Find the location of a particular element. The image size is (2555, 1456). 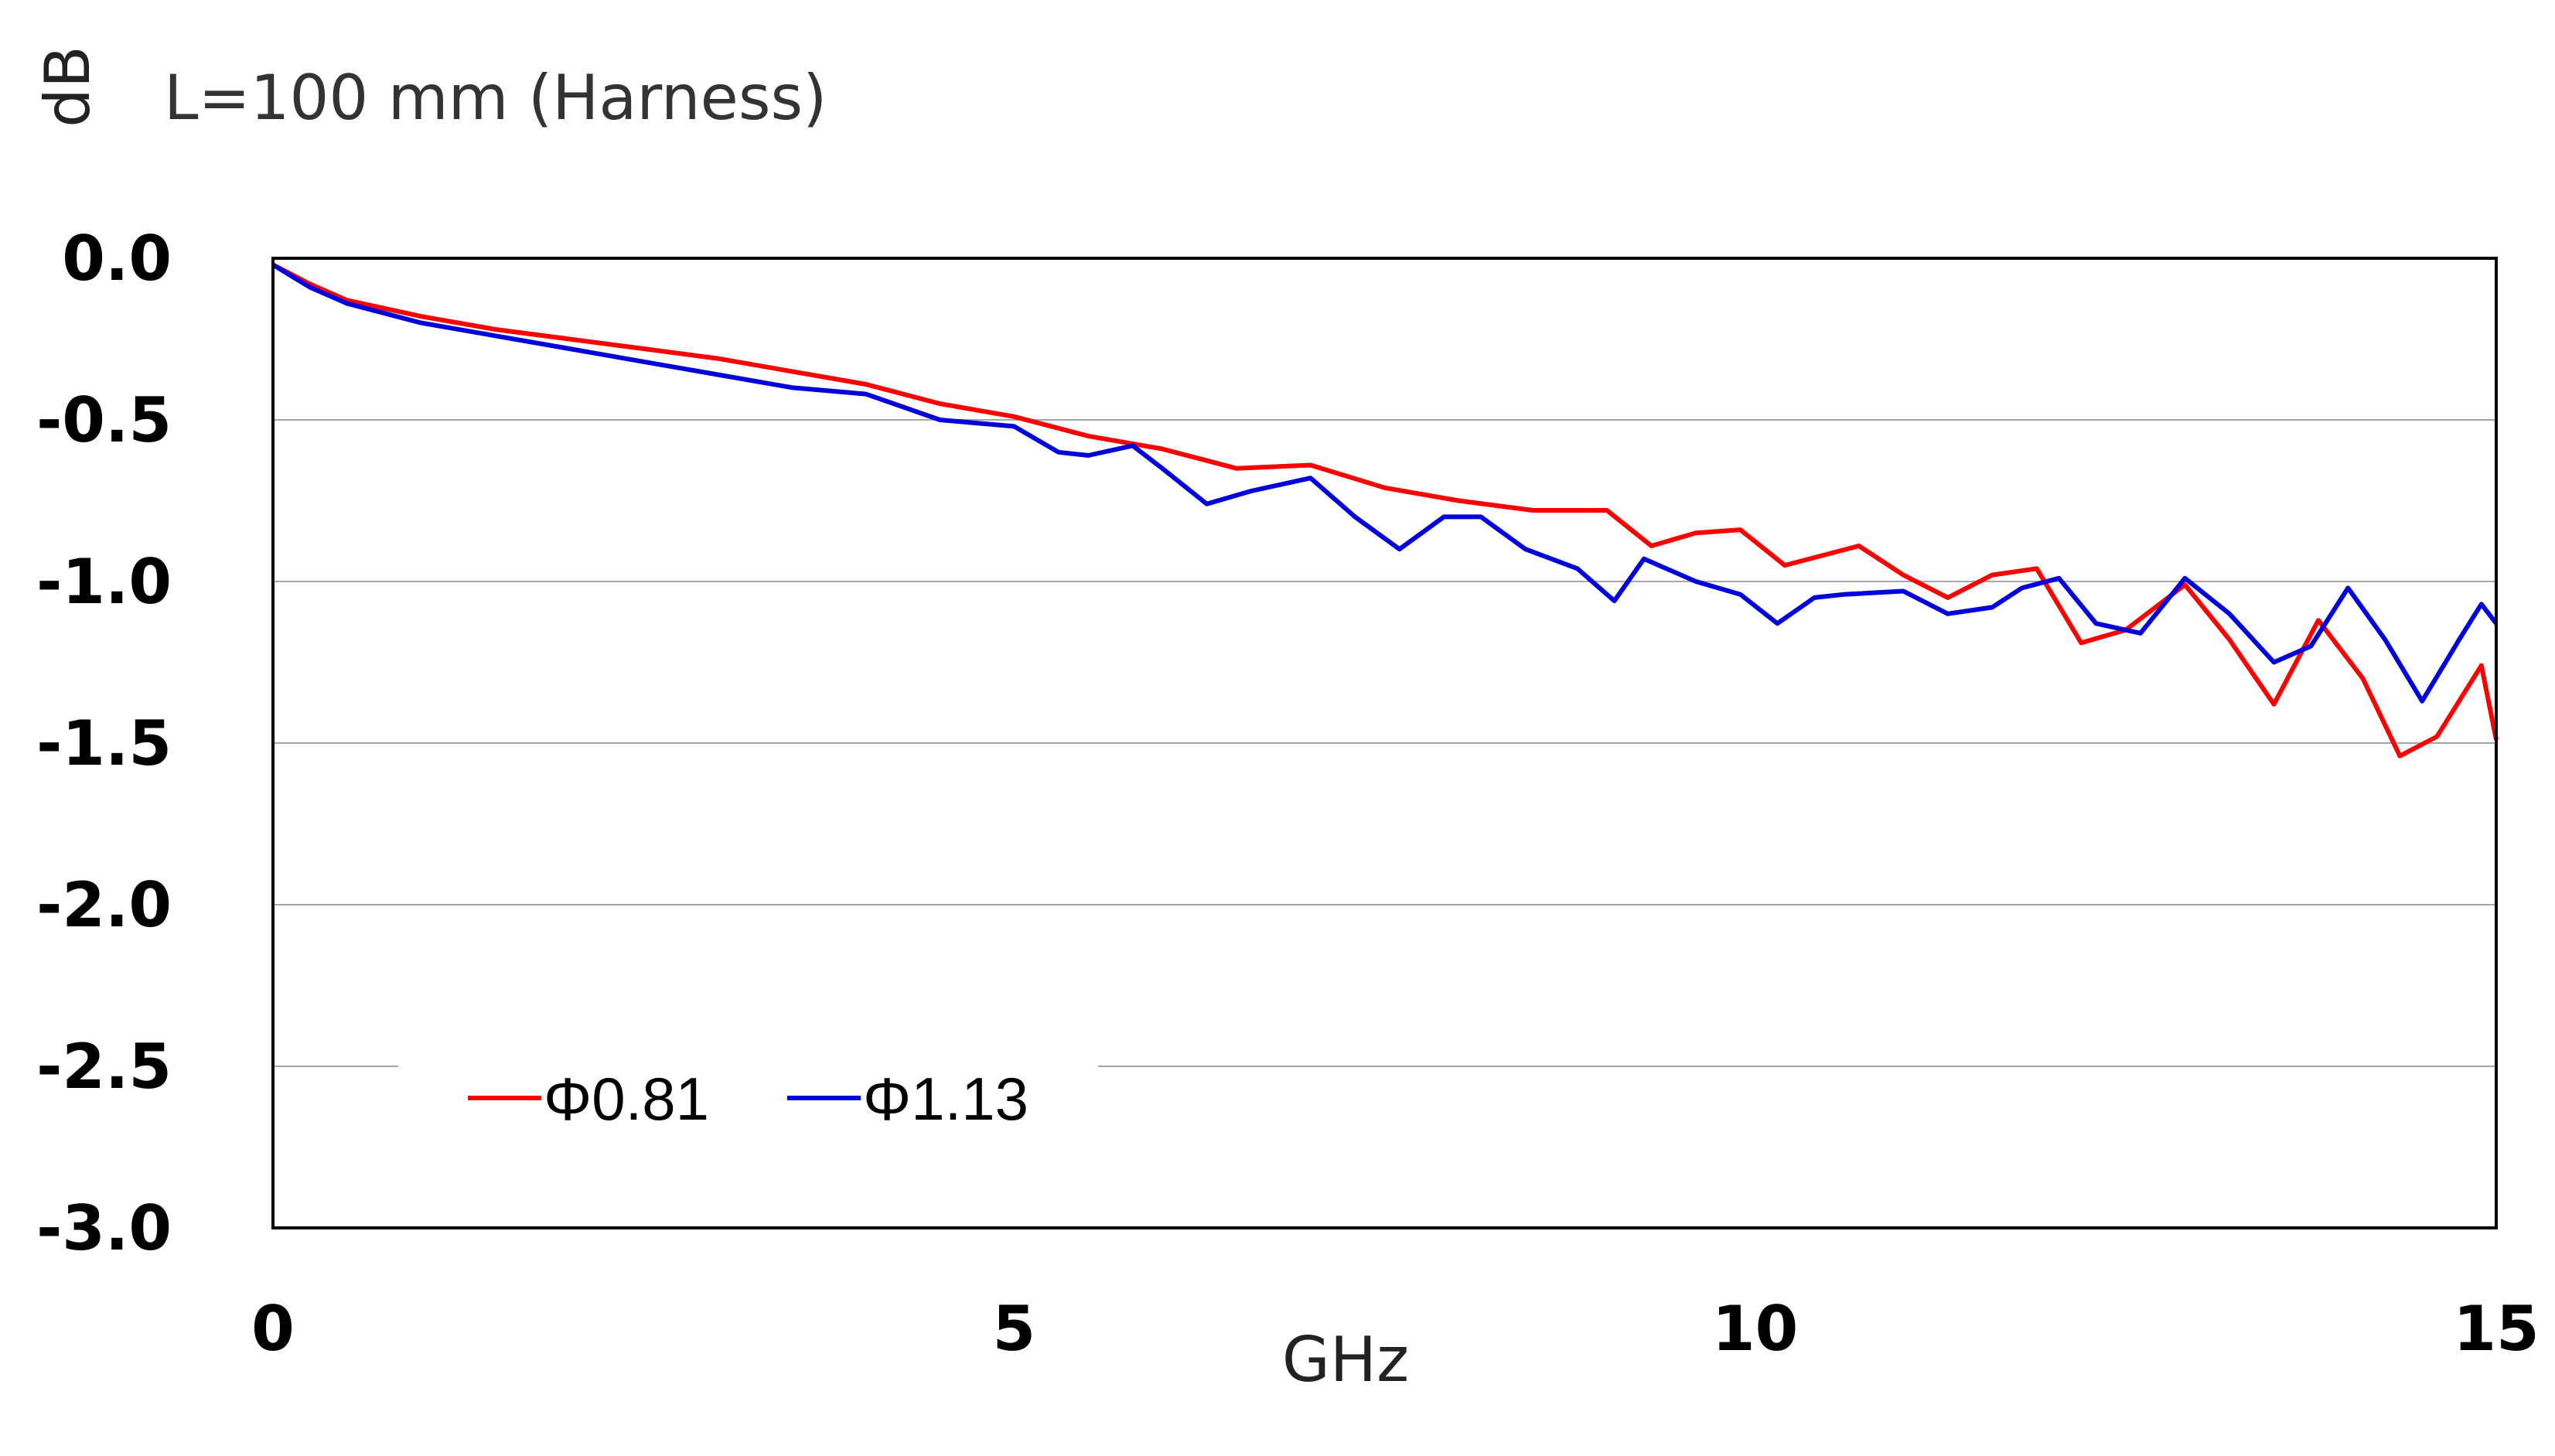

y-tick-label: -0.5 is located at coordinates (104, 420).